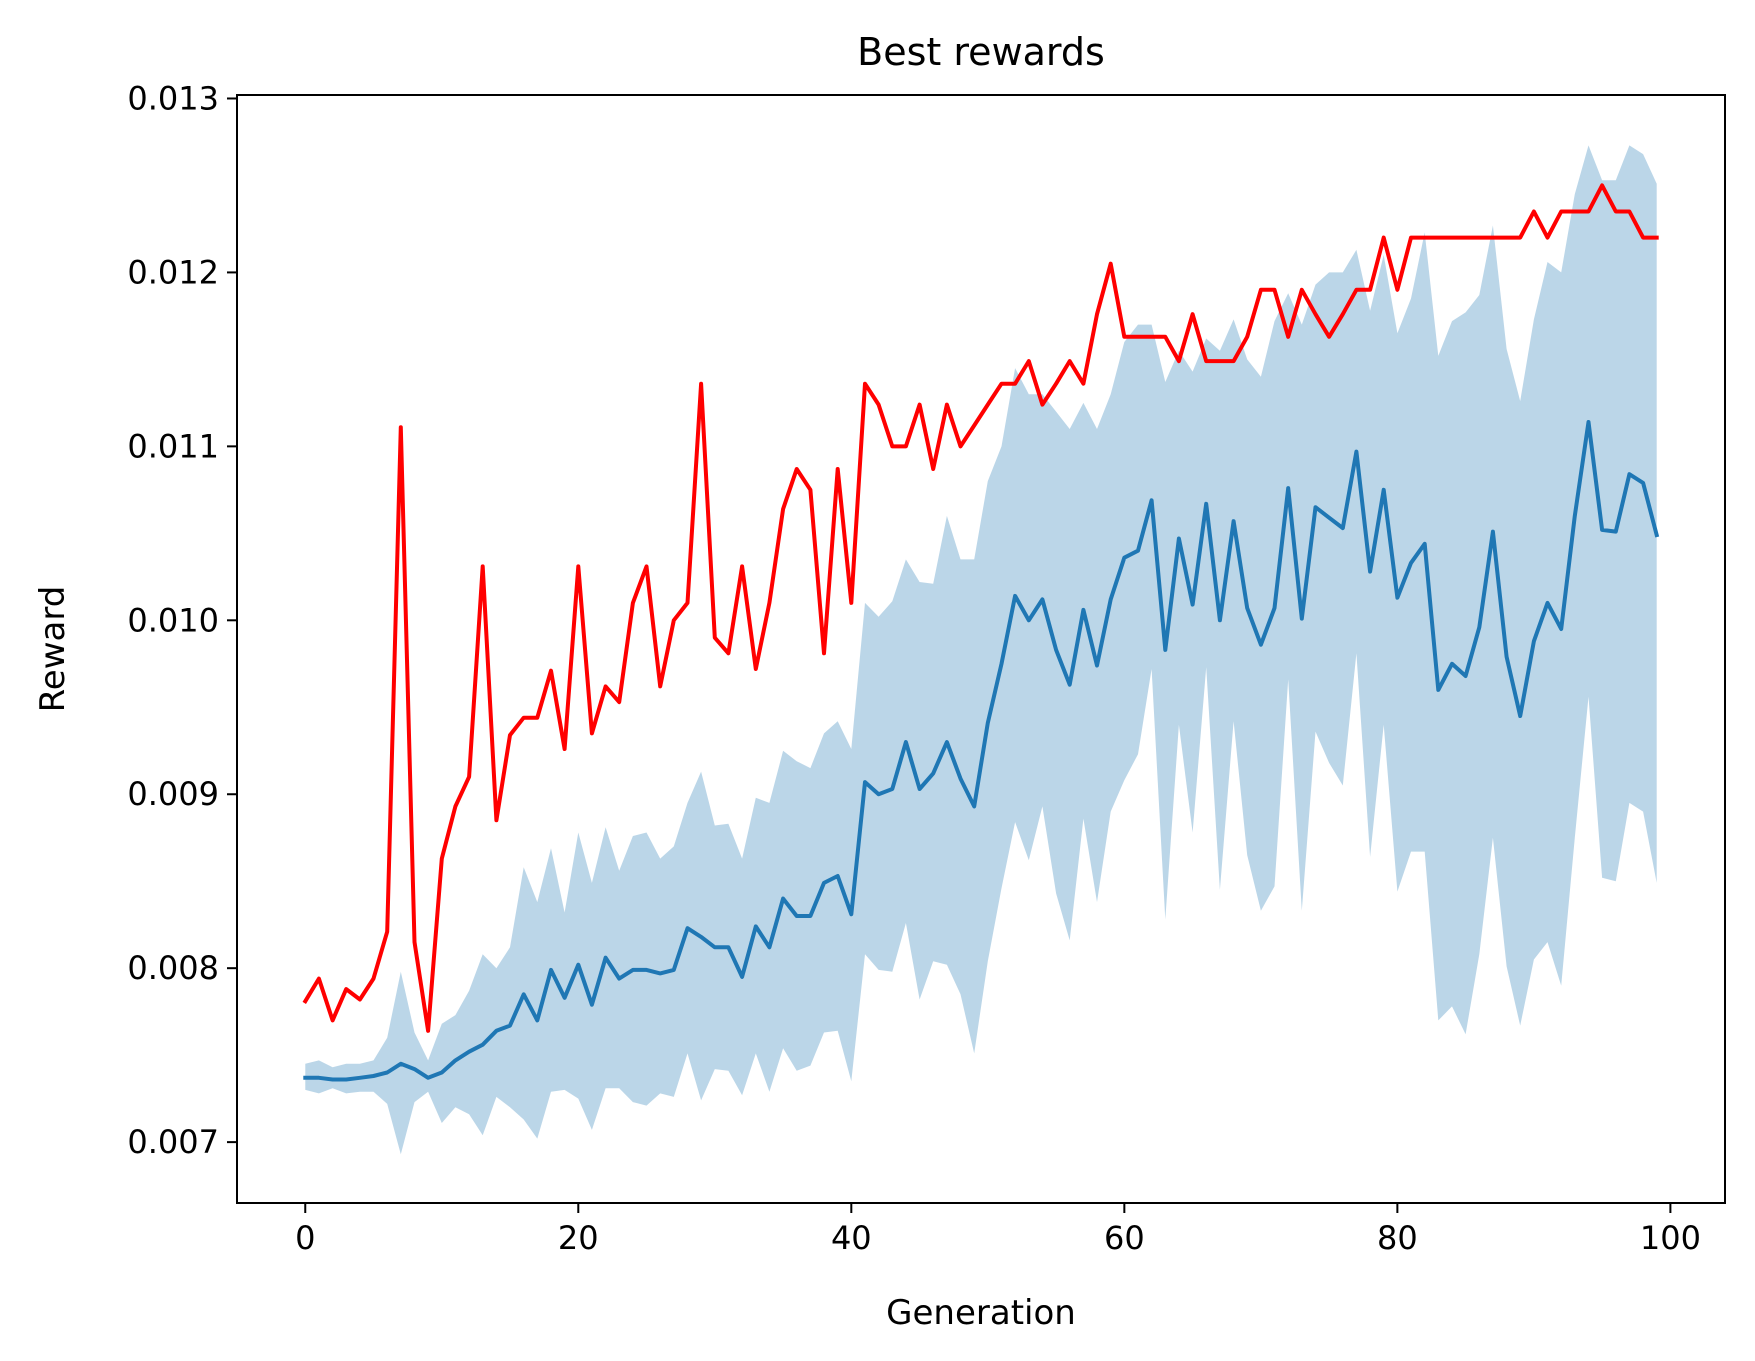  I want to click on y-tick-label: 0.009, so click(173, 794).